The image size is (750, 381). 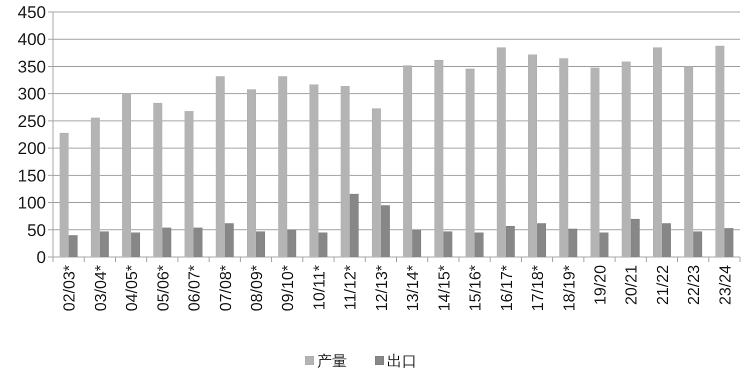 I want to click on x-tick-label: 13/14*, so click(x=413, y=288).